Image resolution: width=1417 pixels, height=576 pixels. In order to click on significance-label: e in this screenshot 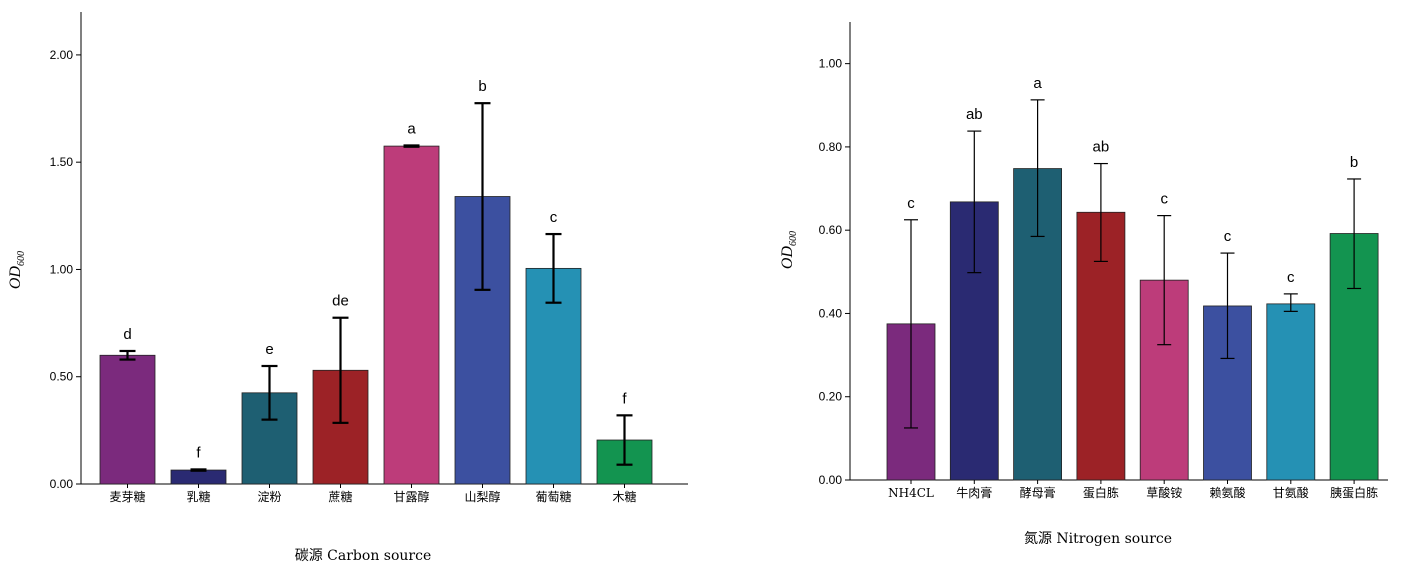, I will do `click(269, 349)`.